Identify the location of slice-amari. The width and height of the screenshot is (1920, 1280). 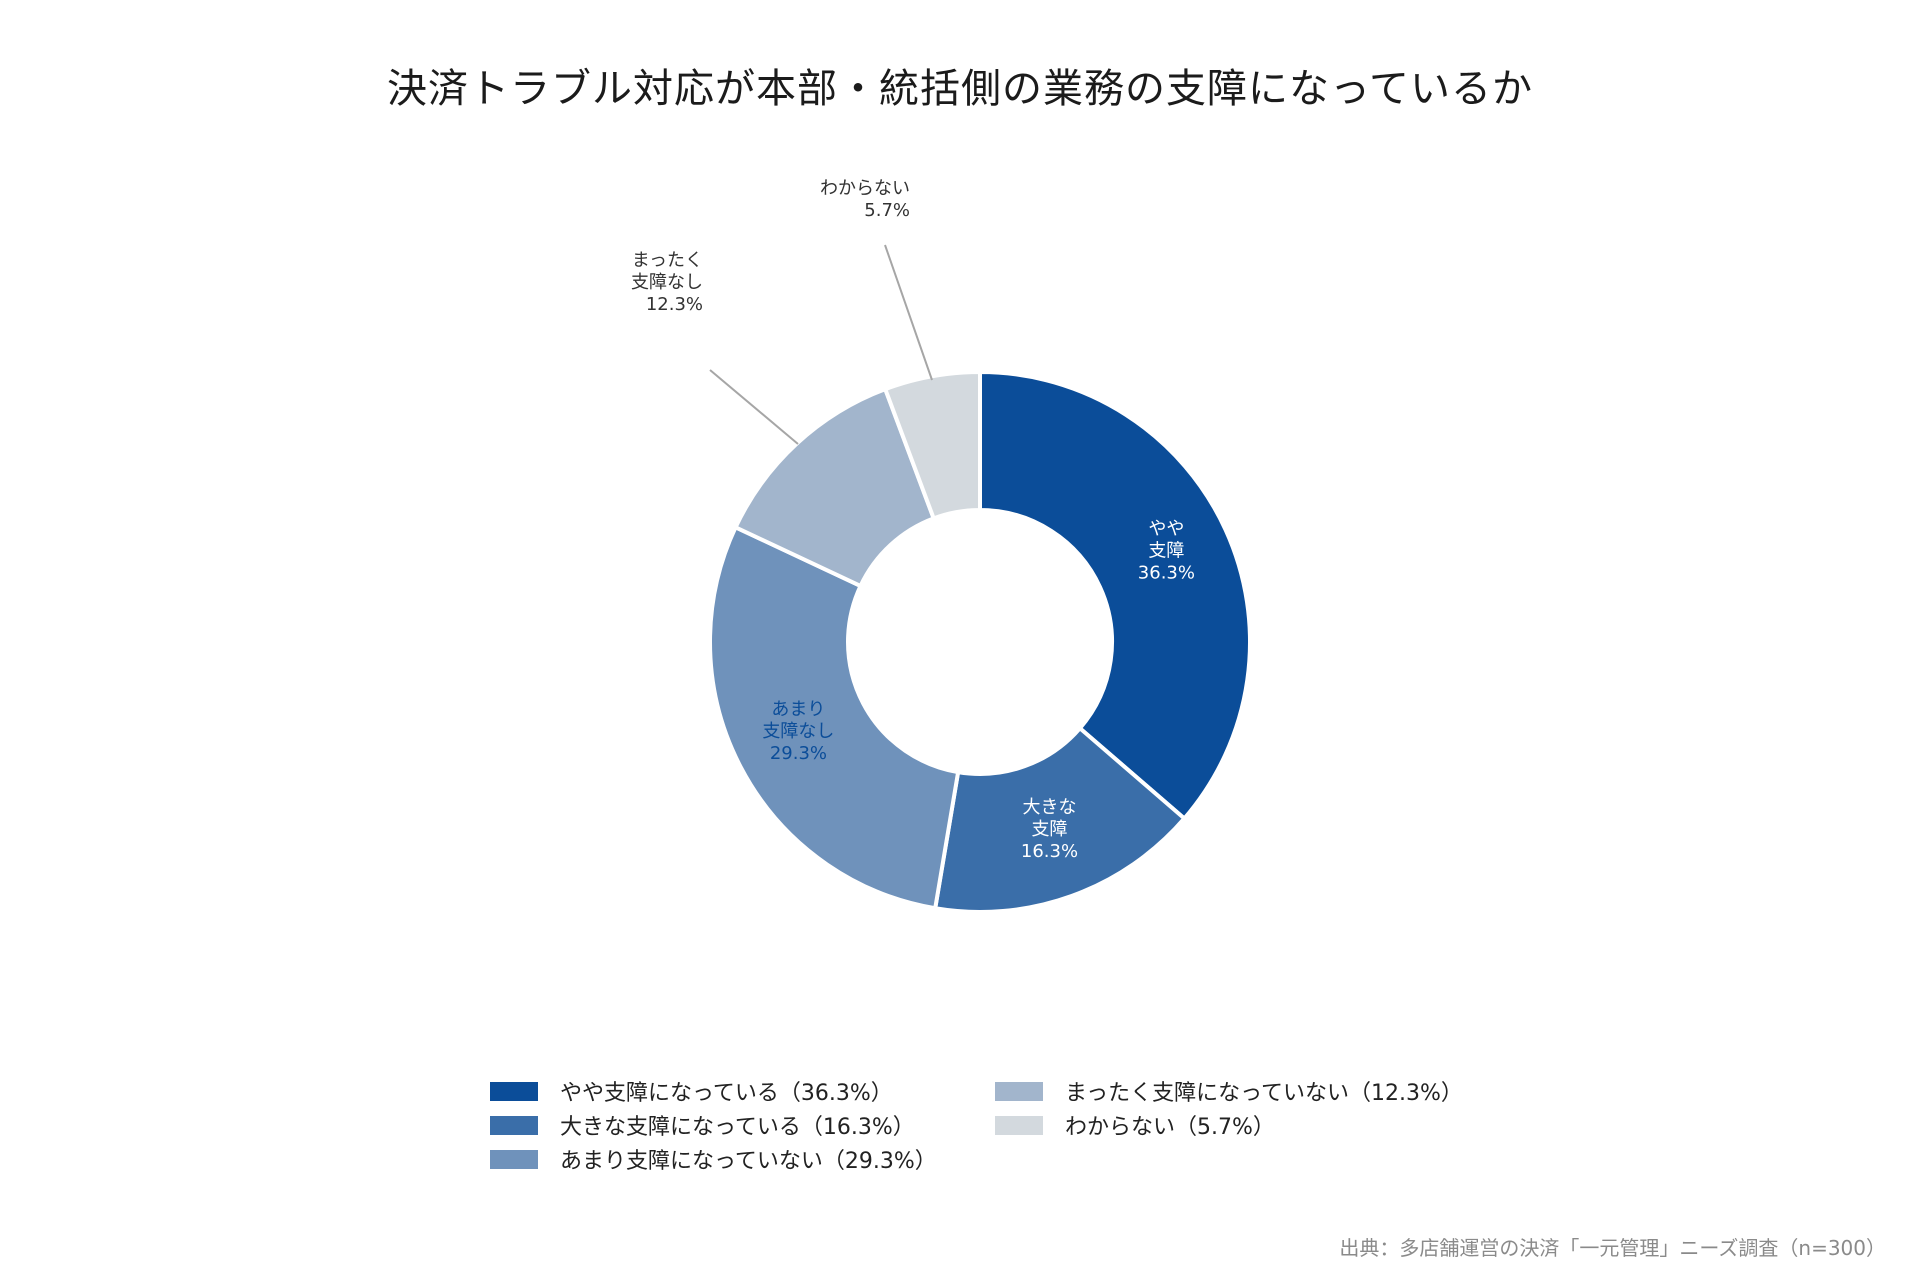
(834, 718).